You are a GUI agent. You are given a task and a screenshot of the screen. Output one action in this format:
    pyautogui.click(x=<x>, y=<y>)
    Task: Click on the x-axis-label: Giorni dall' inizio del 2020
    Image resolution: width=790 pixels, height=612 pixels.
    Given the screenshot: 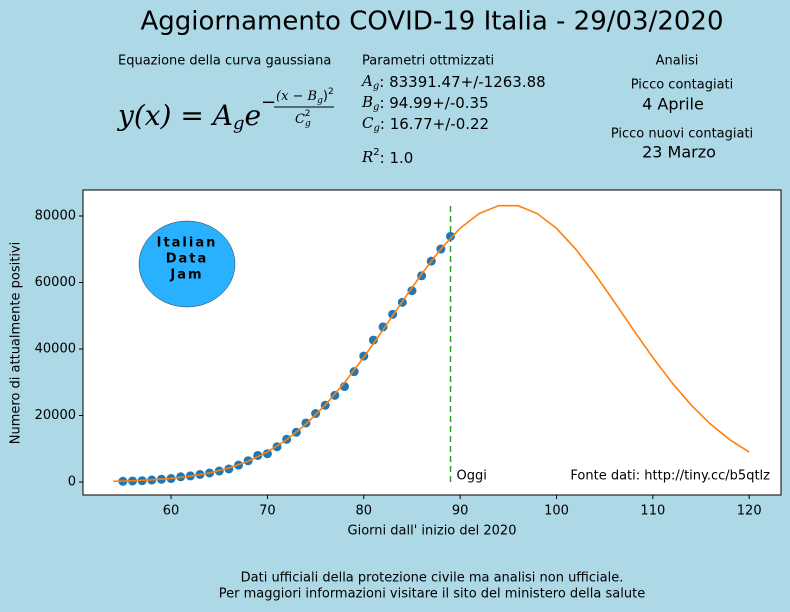 What is the action you would take?
    pyautogui.click(x=432, y=531)
    